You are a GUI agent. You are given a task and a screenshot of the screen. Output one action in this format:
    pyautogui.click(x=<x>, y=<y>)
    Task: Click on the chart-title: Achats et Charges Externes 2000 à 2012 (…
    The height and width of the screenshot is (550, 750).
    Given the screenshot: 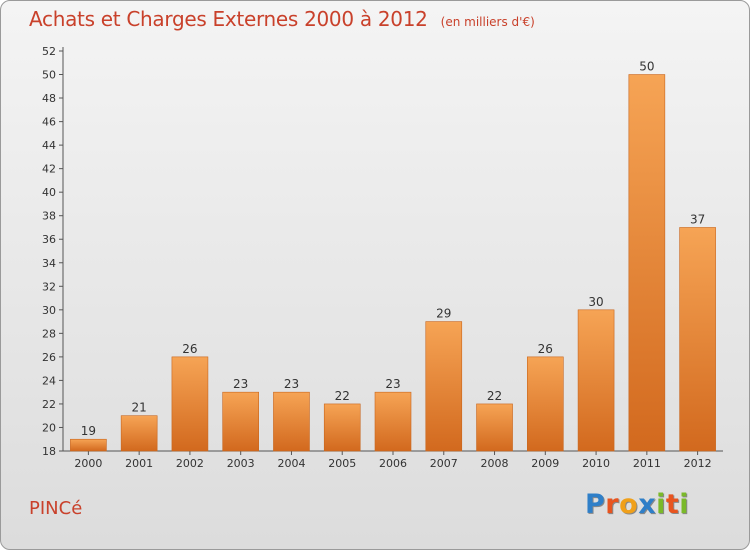 What is the action you would take?
    pyautogui.click(x=282, y=19)
    